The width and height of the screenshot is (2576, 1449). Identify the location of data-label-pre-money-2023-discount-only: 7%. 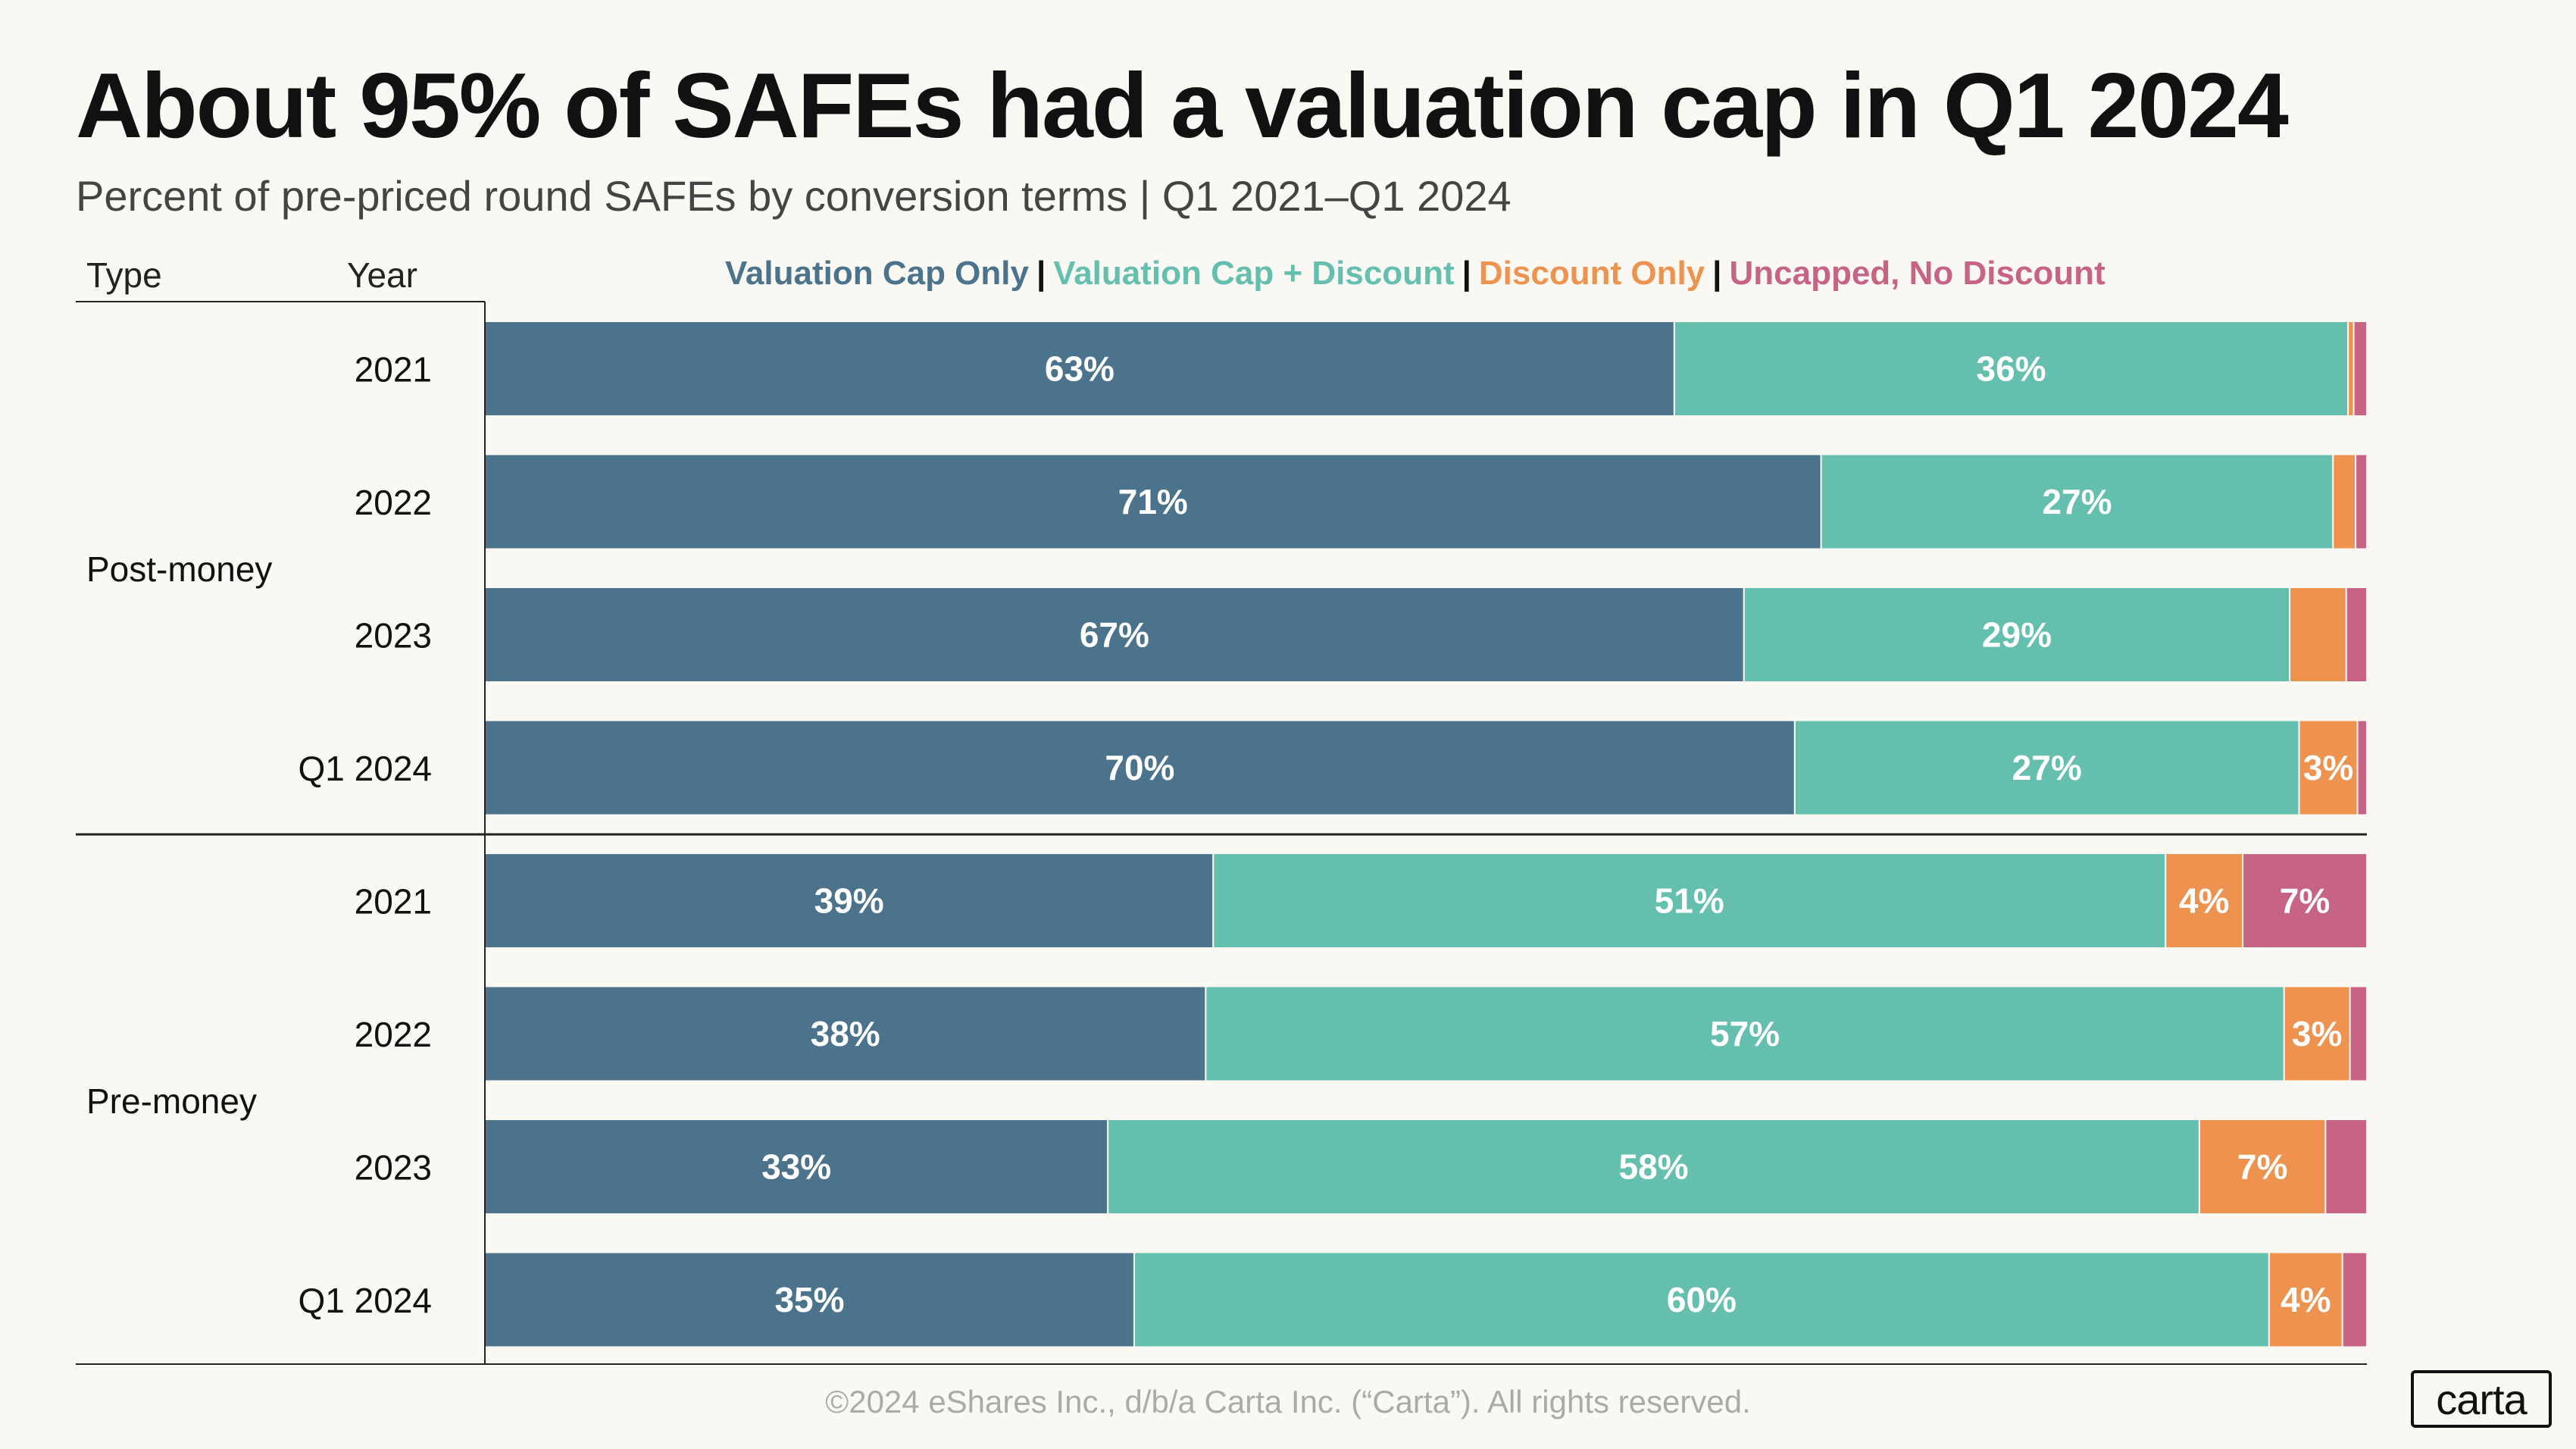
(2262, 1167).